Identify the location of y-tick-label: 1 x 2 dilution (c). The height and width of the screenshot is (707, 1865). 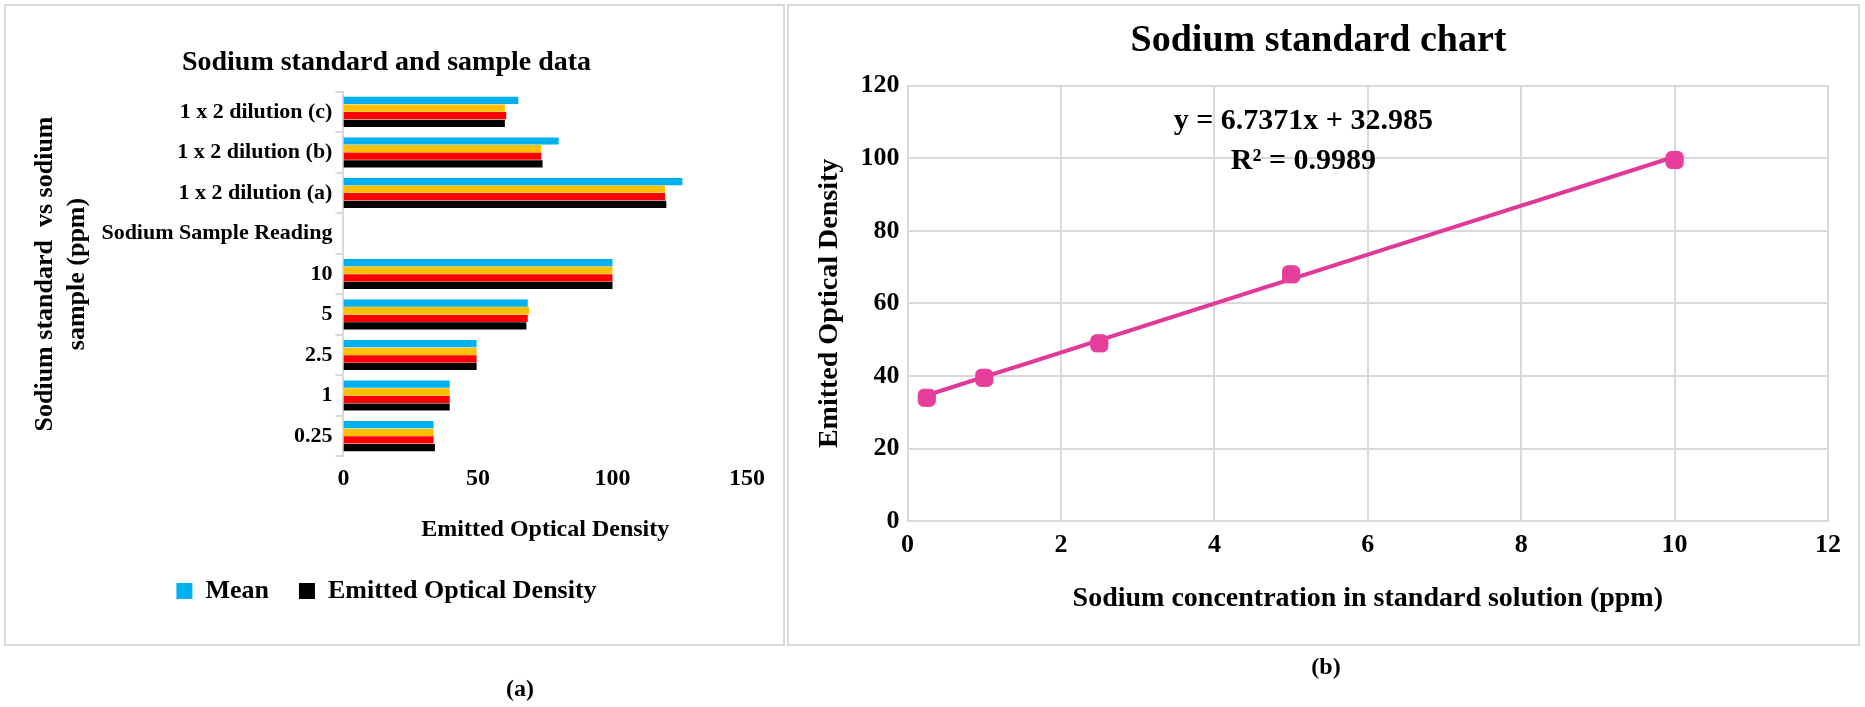
(256, 110).